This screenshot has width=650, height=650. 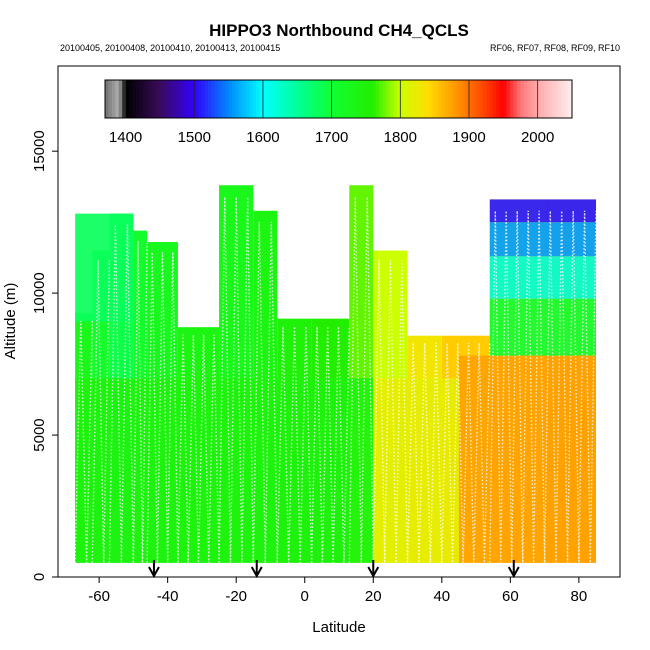 I want to click on x-tick-label: 0, so click(x=305, y=596).